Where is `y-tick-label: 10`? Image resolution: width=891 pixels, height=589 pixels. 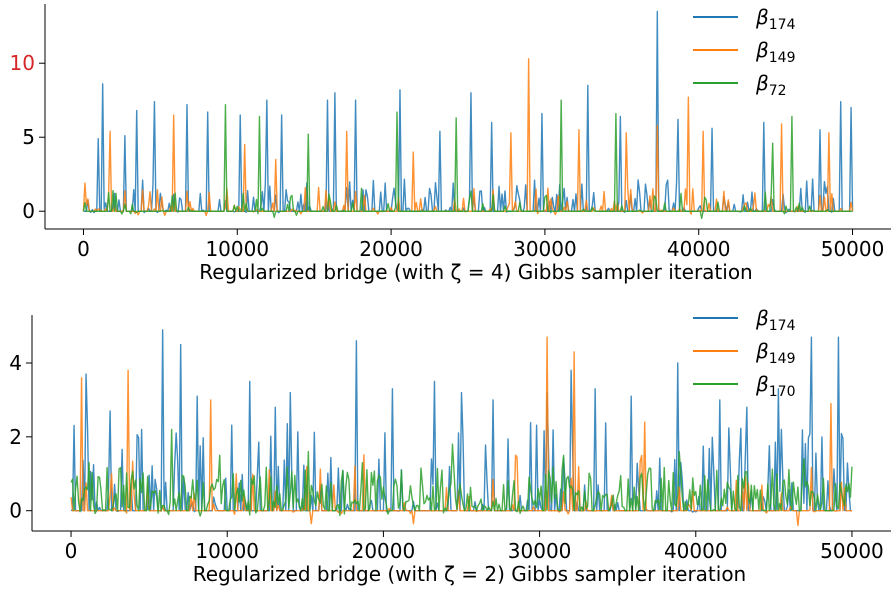 y-tick-label: 10 is located at coordinates (22, 63).